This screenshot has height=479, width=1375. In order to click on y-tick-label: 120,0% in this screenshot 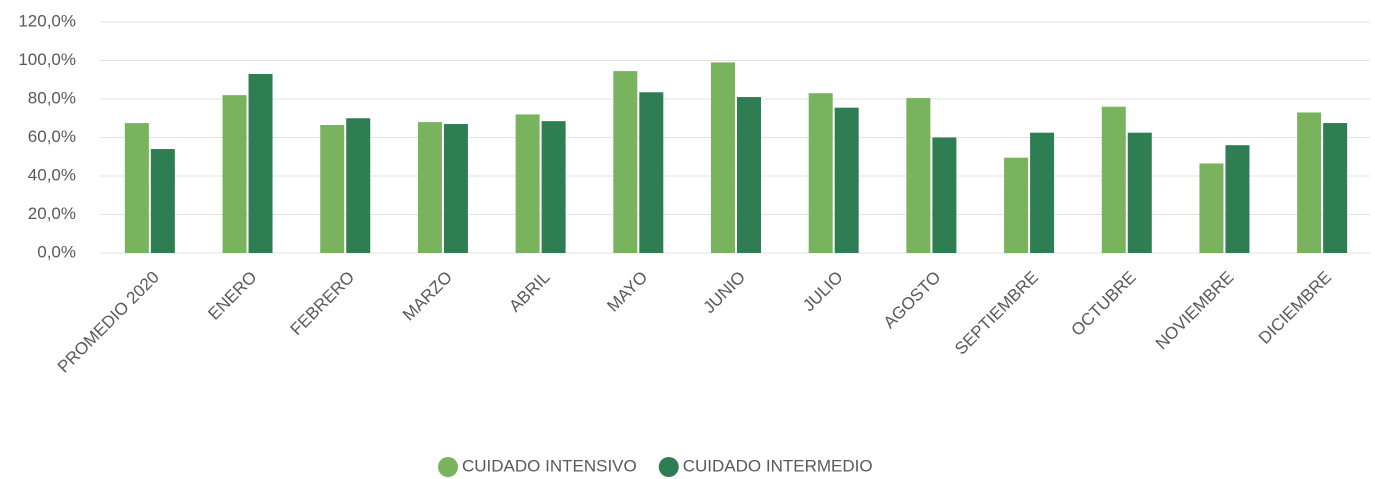, I will do `click(47, 20)`.